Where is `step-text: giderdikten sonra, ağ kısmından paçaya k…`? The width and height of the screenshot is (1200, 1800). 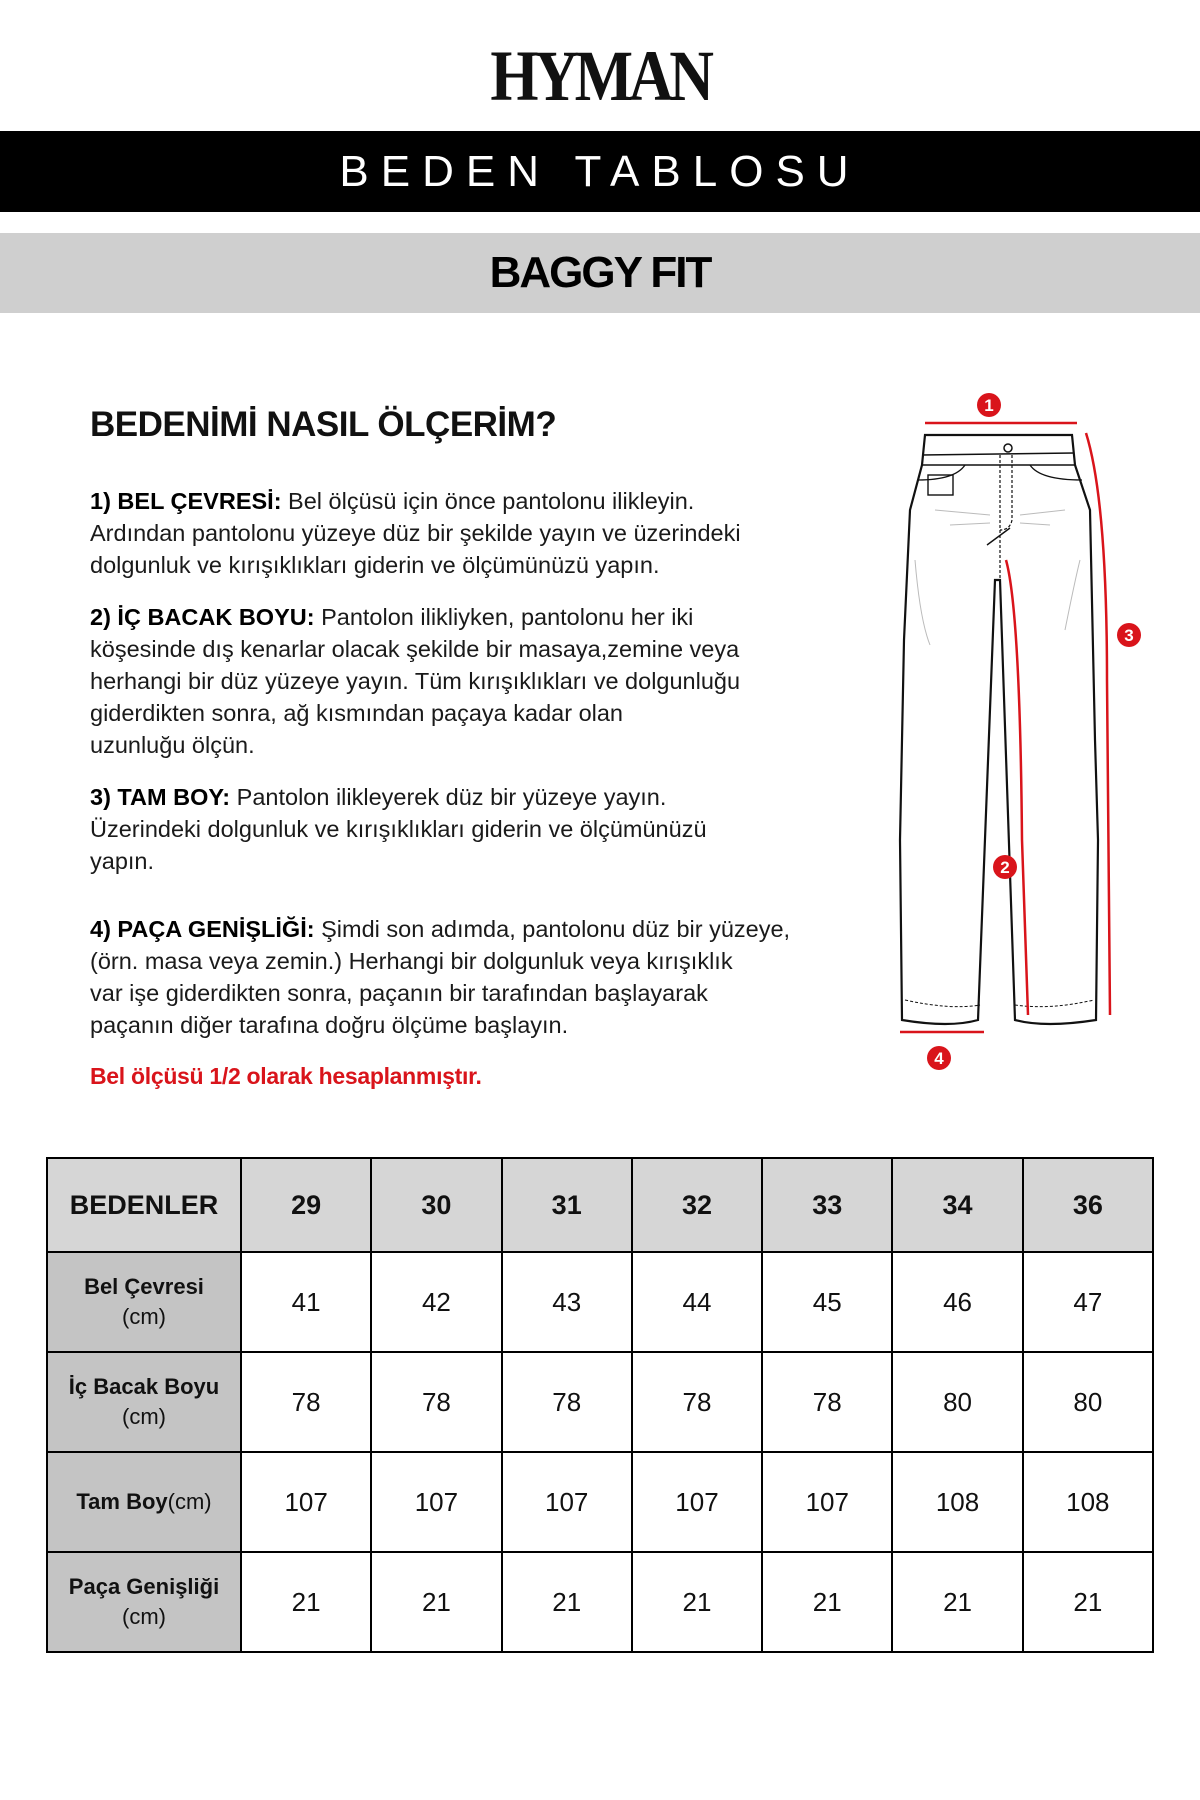
step-text: giderdikten sonra, ağ kısmından paçaya k… is located at coordinates (356, 713).